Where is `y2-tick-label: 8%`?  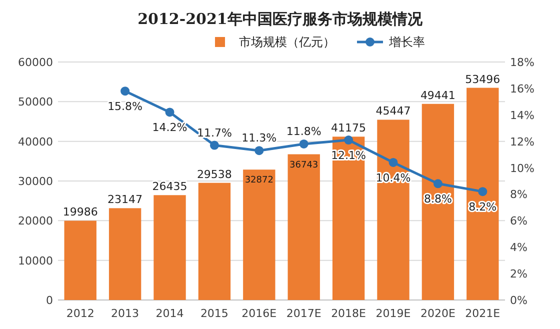 y2-tick-label: 8% is located at coordinates (519, 195).